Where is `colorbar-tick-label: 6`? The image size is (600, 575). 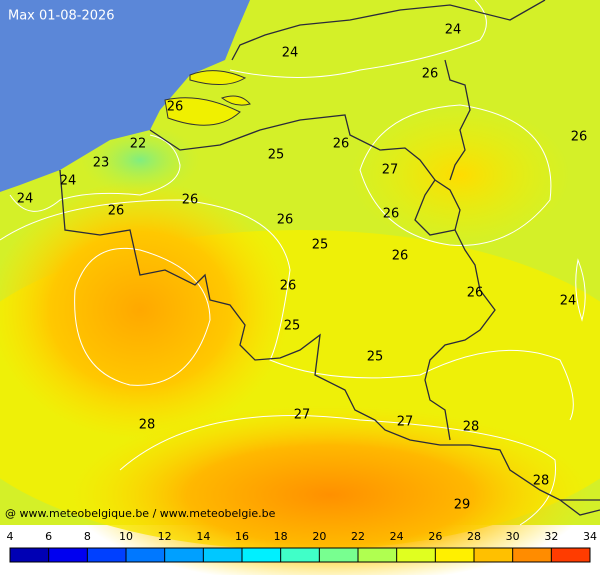 colorbar-tick-label: 6 is located at coordinates (48, 536).